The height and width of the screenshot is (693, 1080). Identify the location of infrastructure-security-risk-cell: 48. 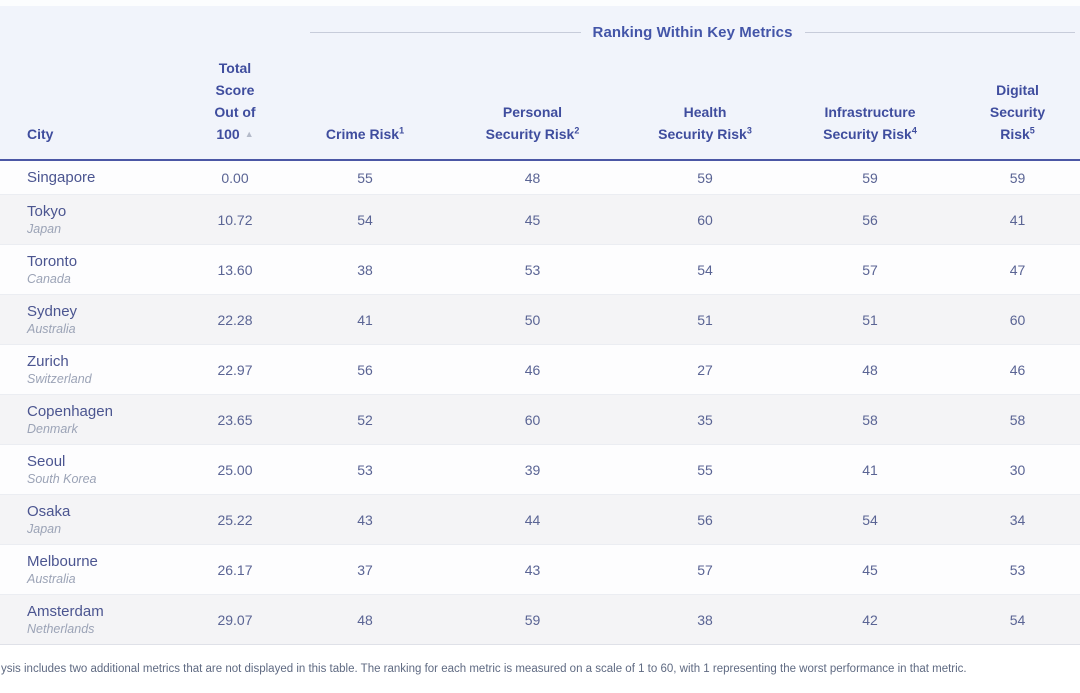
(870, 369).